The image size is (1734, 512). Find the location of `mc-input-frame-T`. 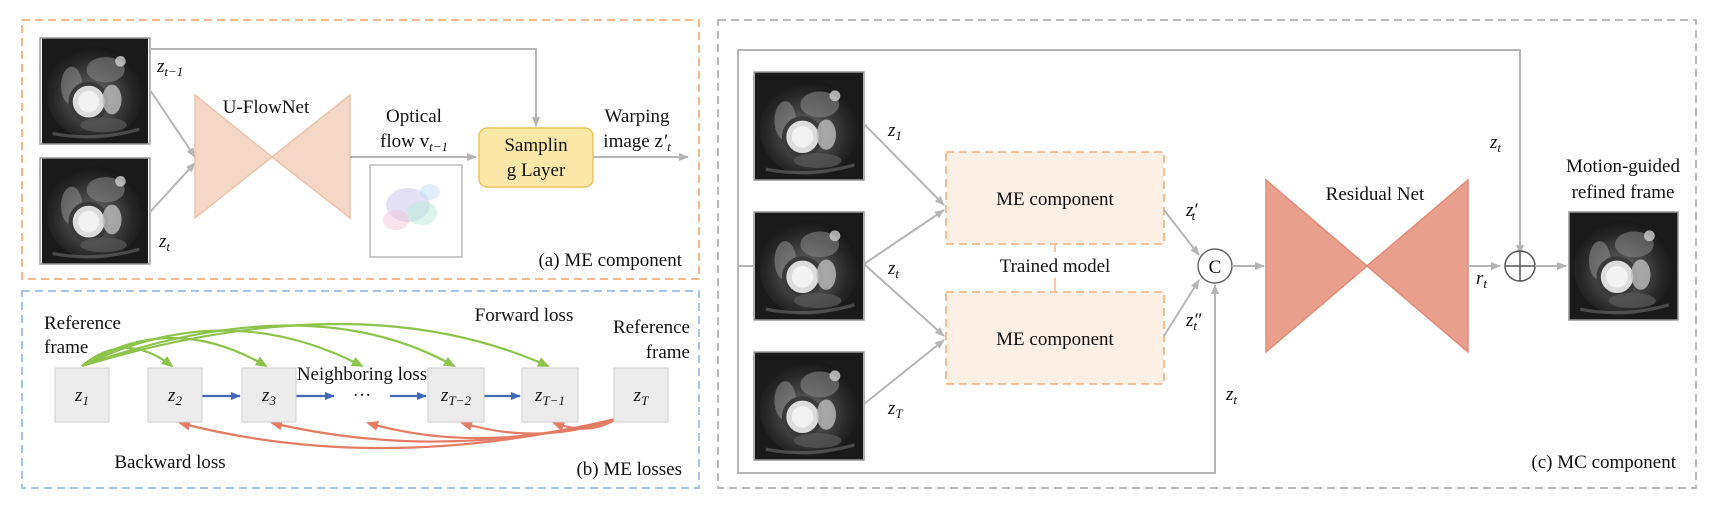

mc-input-frame-T is located at coordinates (809, 406).